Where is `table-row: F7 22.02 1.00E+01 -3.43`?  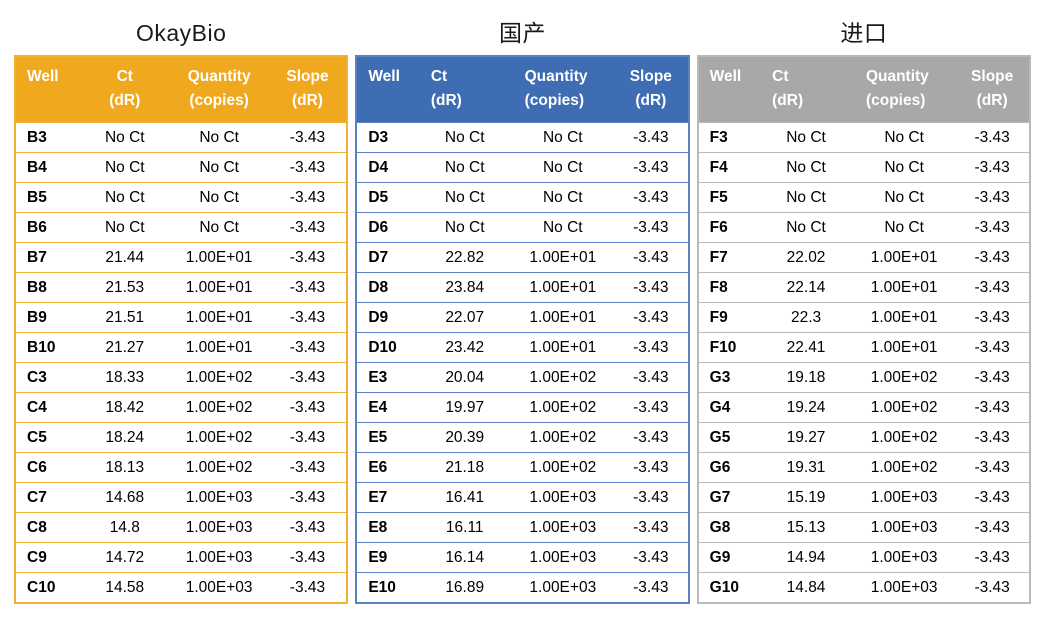
table-row: F7 22.02 1.00E+01 -3.43 is located at coordinates (863, 257).